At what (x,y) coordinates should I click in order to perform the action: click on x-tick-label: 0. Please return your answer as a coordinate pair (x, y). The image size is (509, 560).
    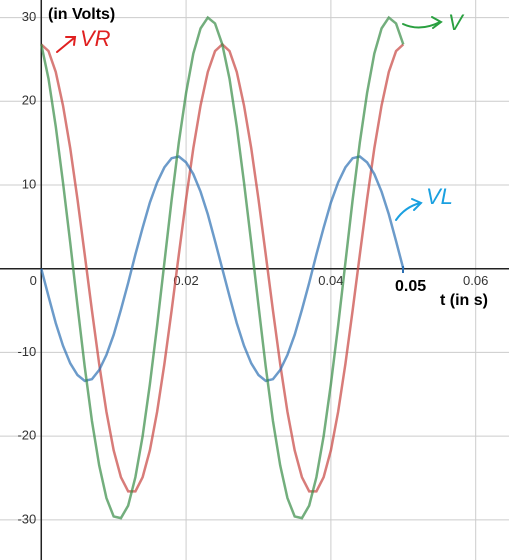
    Looking at the image, I should click on (33, 280).